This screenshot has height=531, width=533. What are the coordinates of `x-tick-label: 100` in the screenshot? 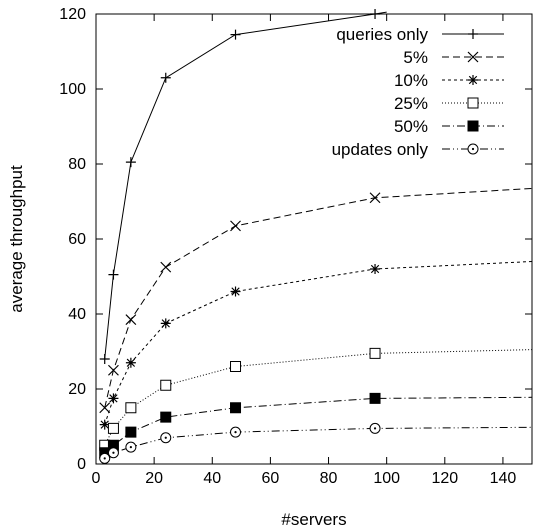 It's located at (386, 478).